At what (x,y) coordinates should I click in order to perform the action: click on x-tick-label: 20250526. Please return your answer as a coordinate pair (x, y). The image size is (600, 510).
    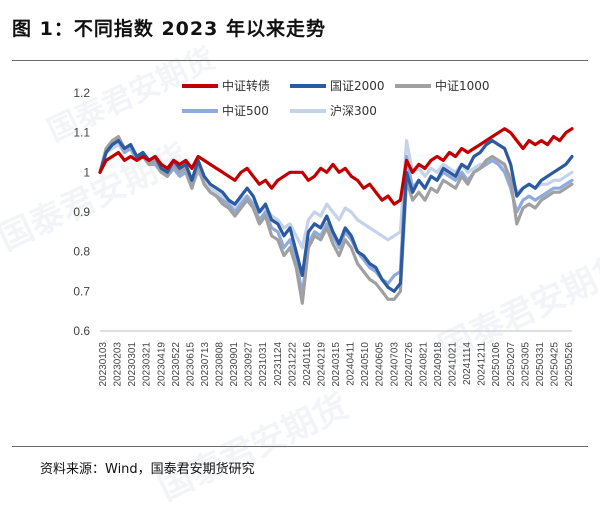
    Looking at the image, I should click on (569, 364).